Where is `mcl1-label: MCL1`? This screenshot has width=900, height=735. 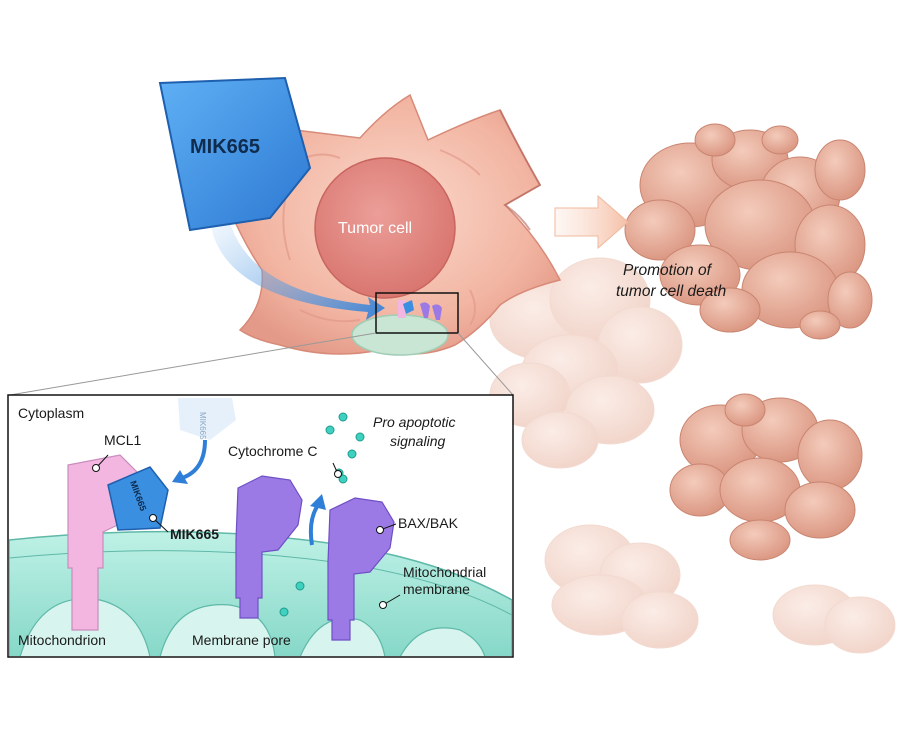
mcl1-label: MCL1 is located at coordinates (123, 440).